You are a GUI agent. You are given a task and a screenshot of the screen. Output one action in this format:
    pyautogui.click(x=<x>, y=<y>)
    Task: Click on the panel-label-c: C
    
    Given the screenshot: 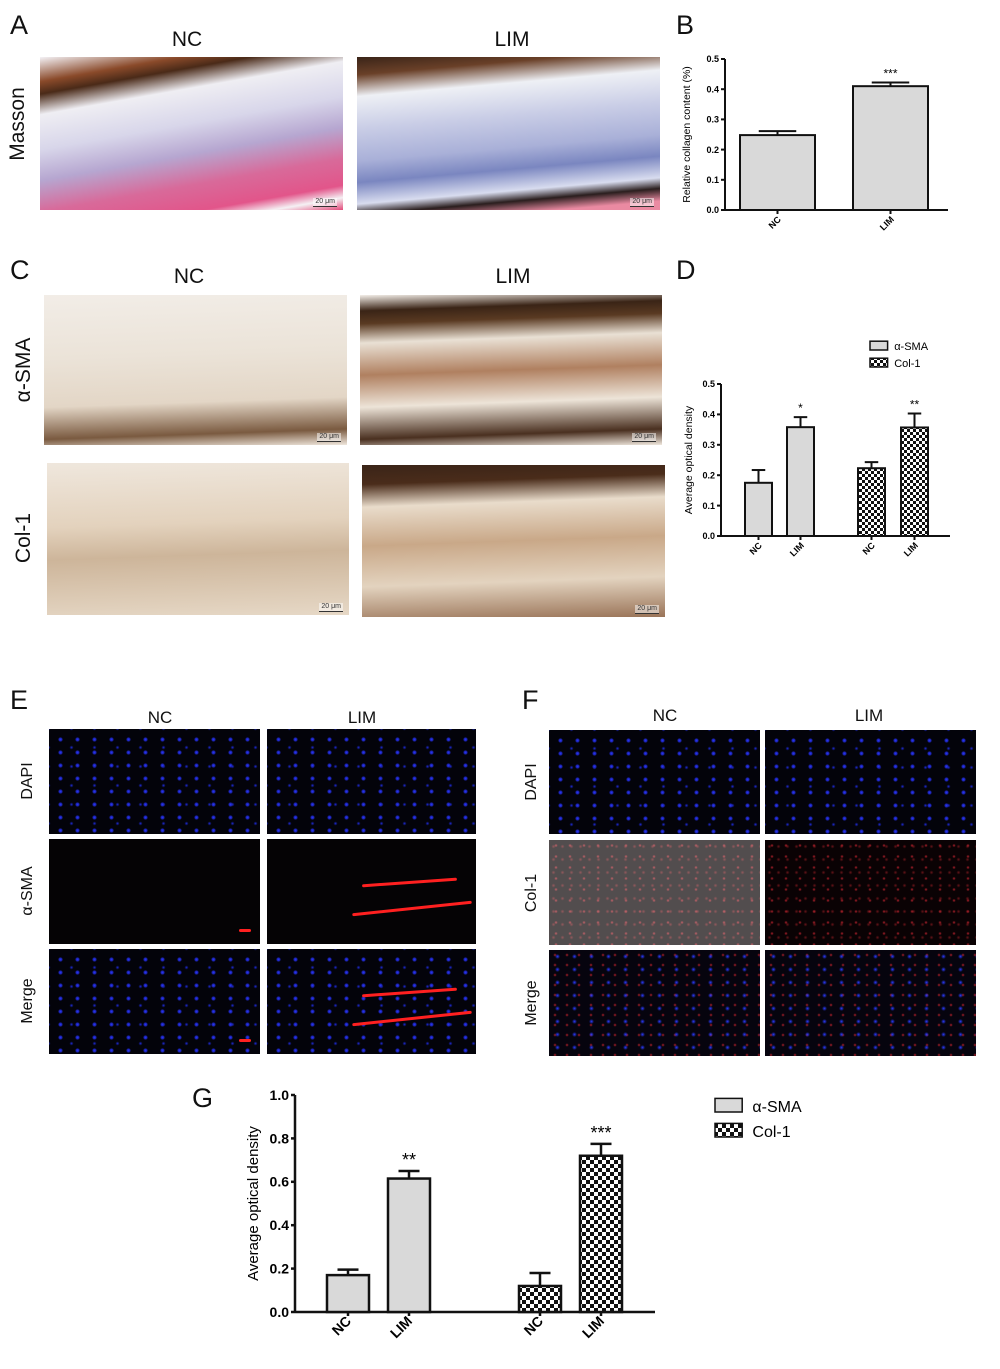 What is the action you would take?
    pyautogui.click(x=20, y=270)
    